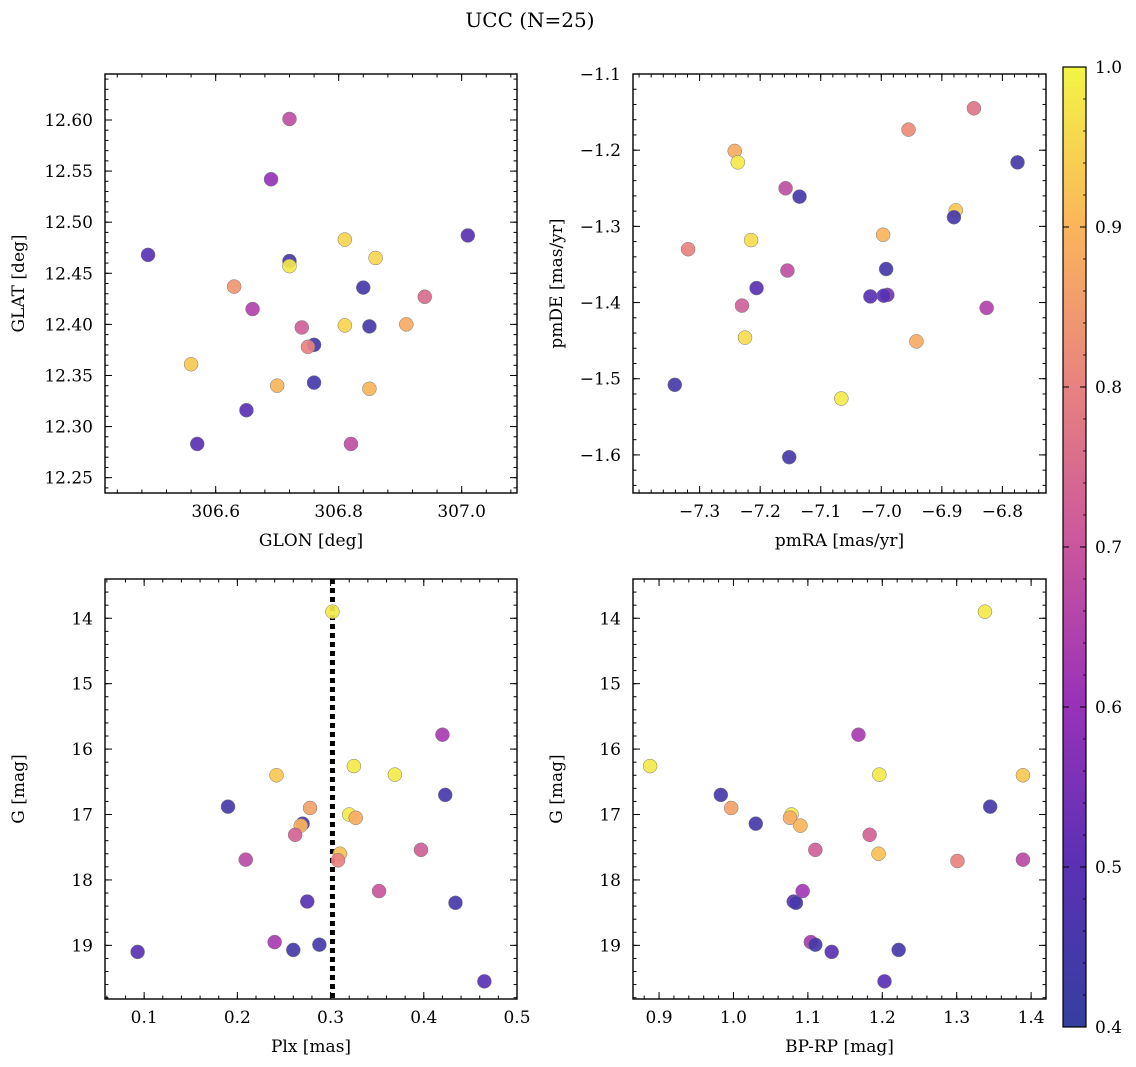  Describe the element at coordinates (820, 512) in the screenshot. I see `x-tick-label: −7.1` at that location.